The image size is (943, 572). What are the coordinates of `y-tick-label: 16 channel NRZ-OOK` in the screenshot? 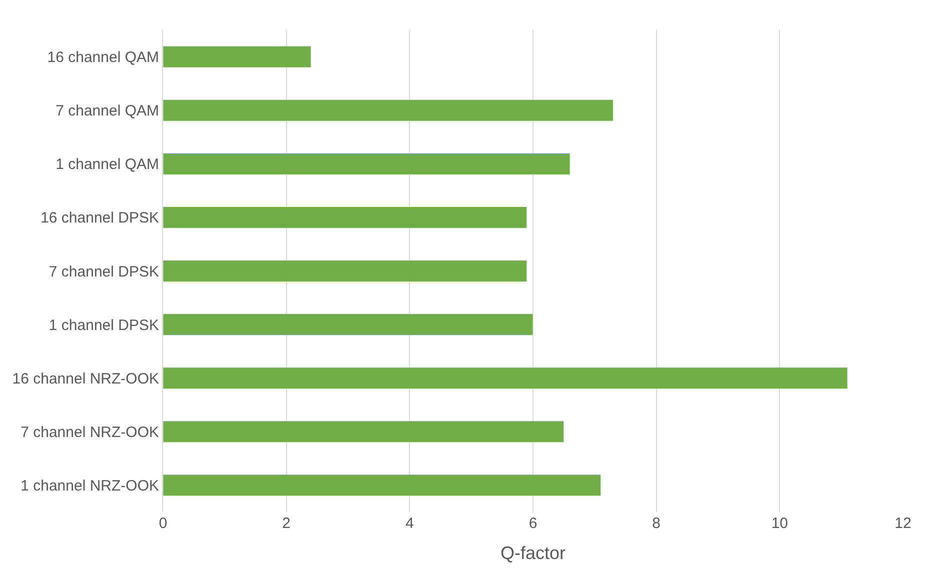 It's located at (85, 379).